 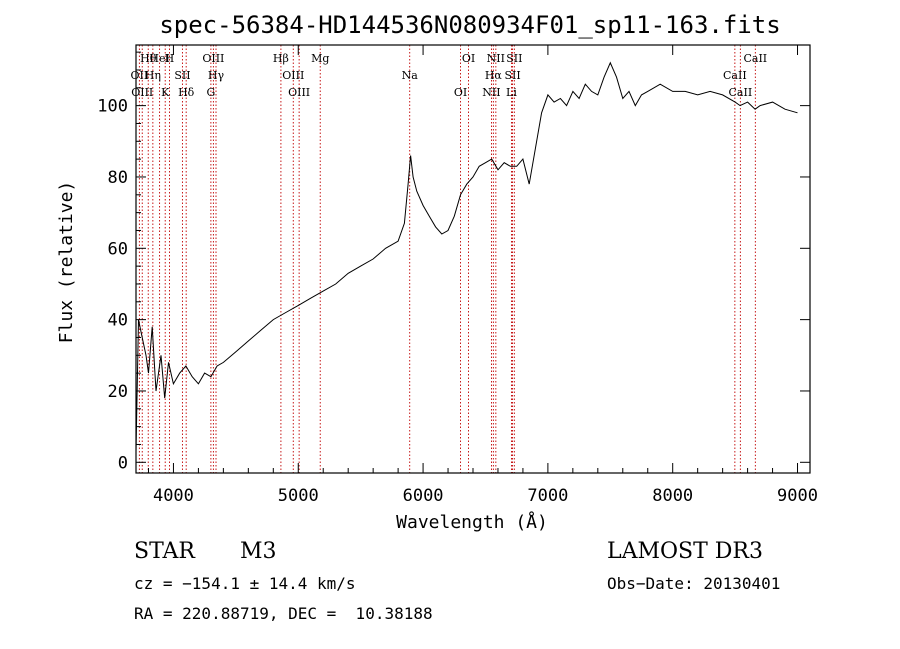 I want to click on coordinates: RA = 220.88719, DEC = 10.38188, so click(x=283, y=613).